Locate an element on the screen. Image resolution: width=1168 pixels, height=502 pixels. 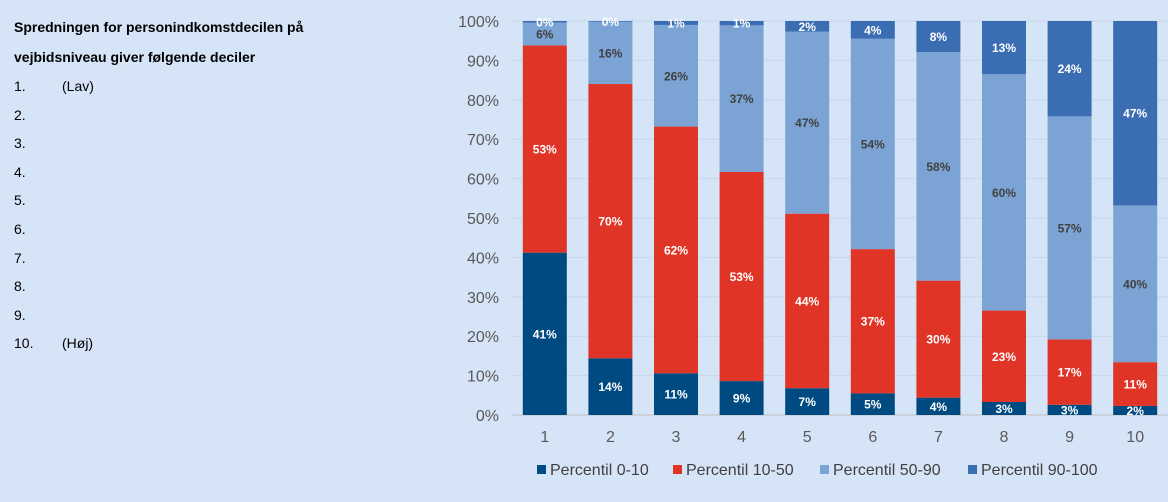
data-label: 54% is located at coordinates (873, 144).